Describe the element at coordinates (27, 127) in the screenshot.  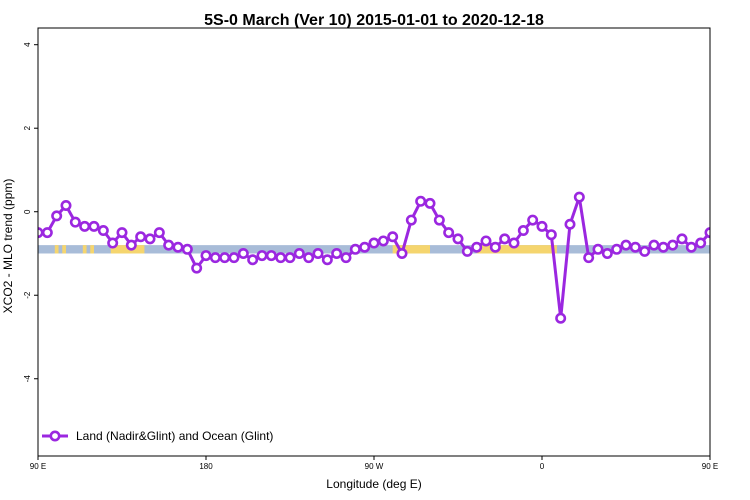
I see `y-tick-label: 2` at that location.